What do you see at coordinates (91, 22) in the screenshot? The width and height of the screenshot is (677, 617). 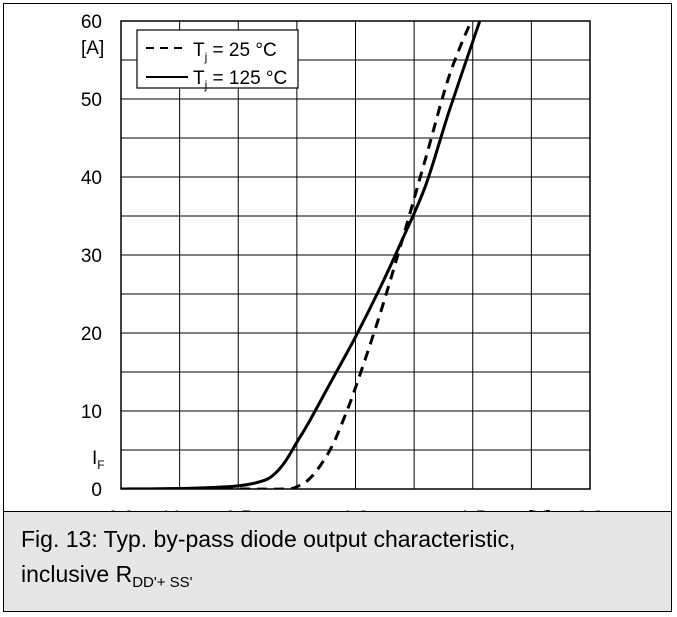 I see `y-tick-label: 60` at bounding box center [91, 22].